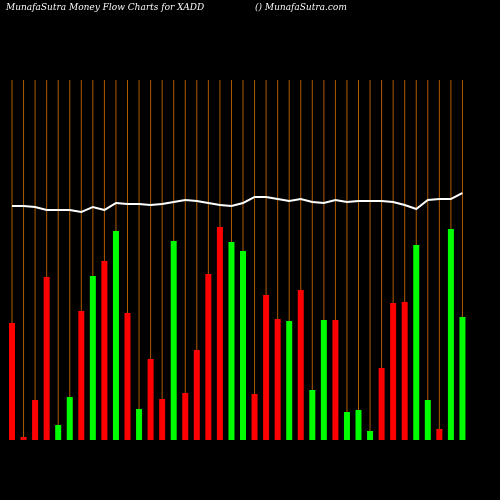 The image size is (500, 500). I want to click on money-flow-line, so click(237, 203).